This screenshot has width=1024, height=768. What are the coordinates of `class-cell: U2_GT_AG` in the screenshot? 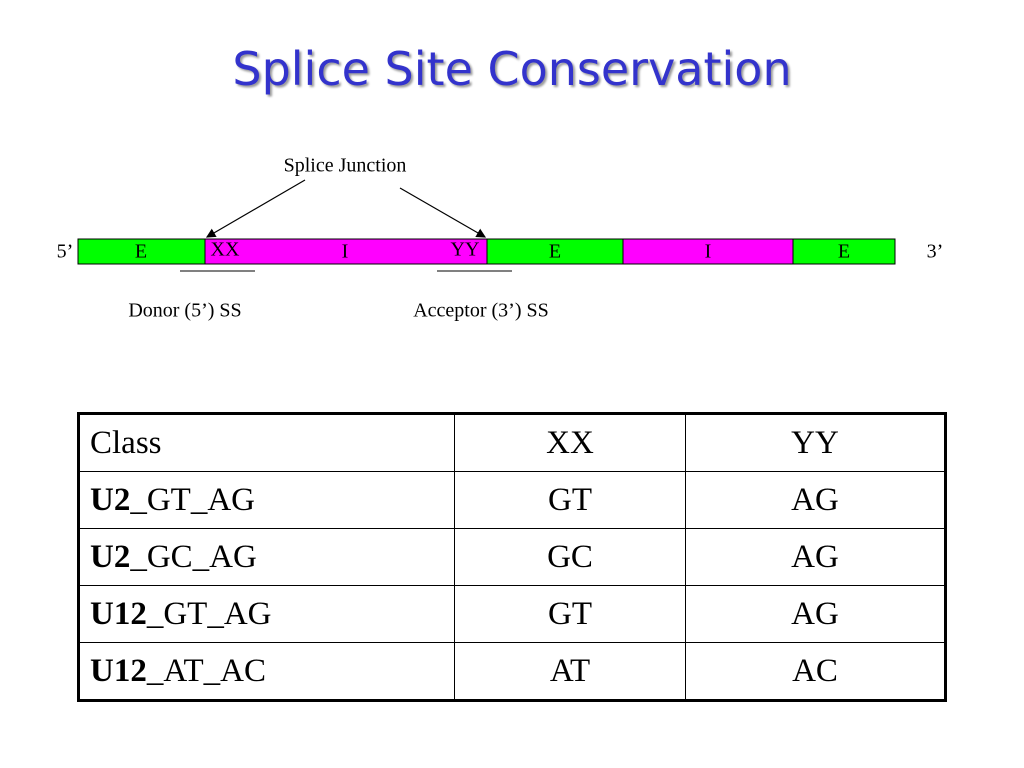 It's located at (266, 500).